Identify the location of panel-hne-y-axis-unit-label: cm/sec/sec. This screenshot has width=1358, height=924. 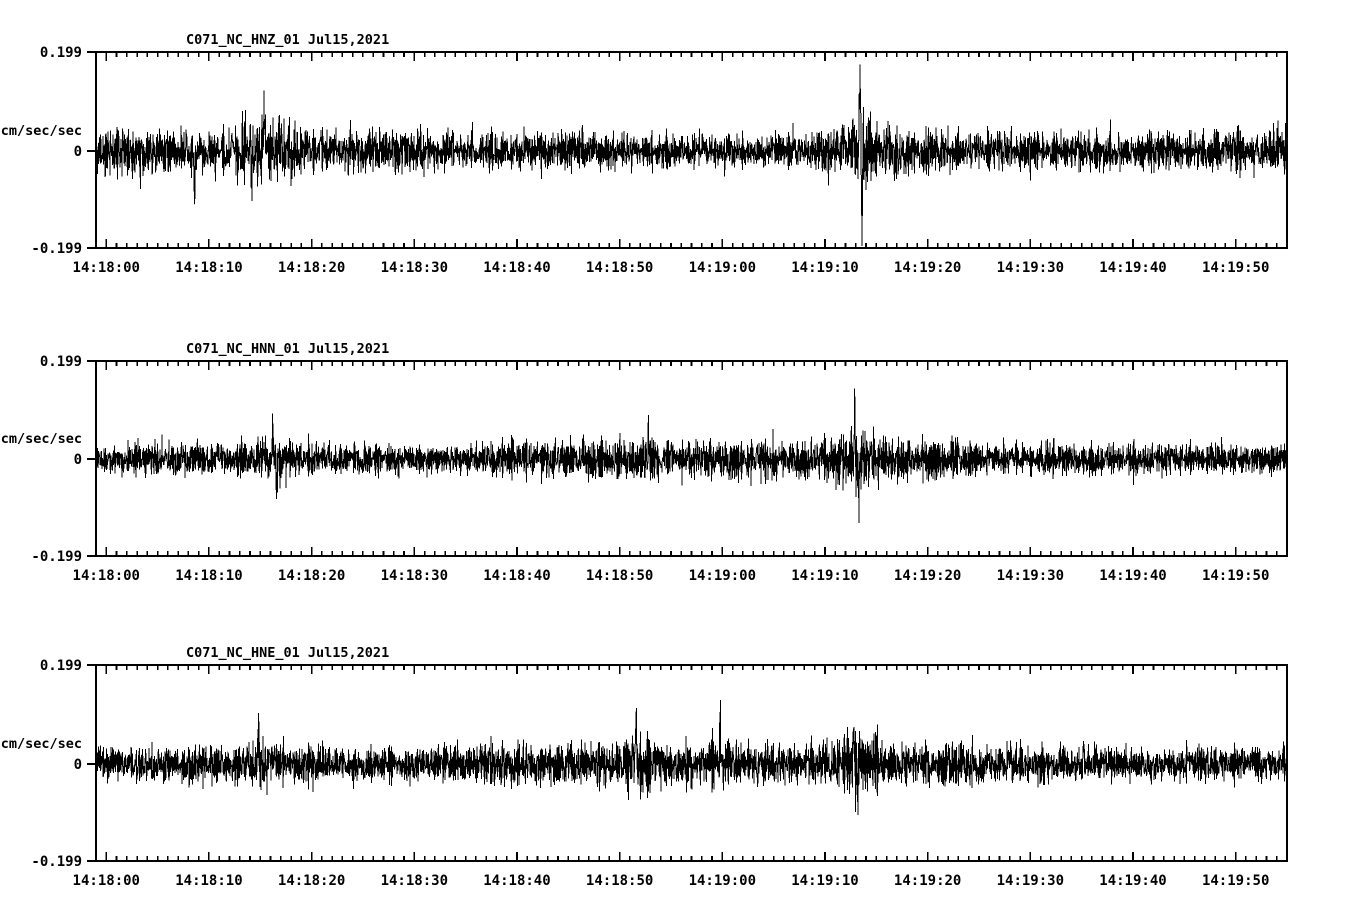
(41, 744).